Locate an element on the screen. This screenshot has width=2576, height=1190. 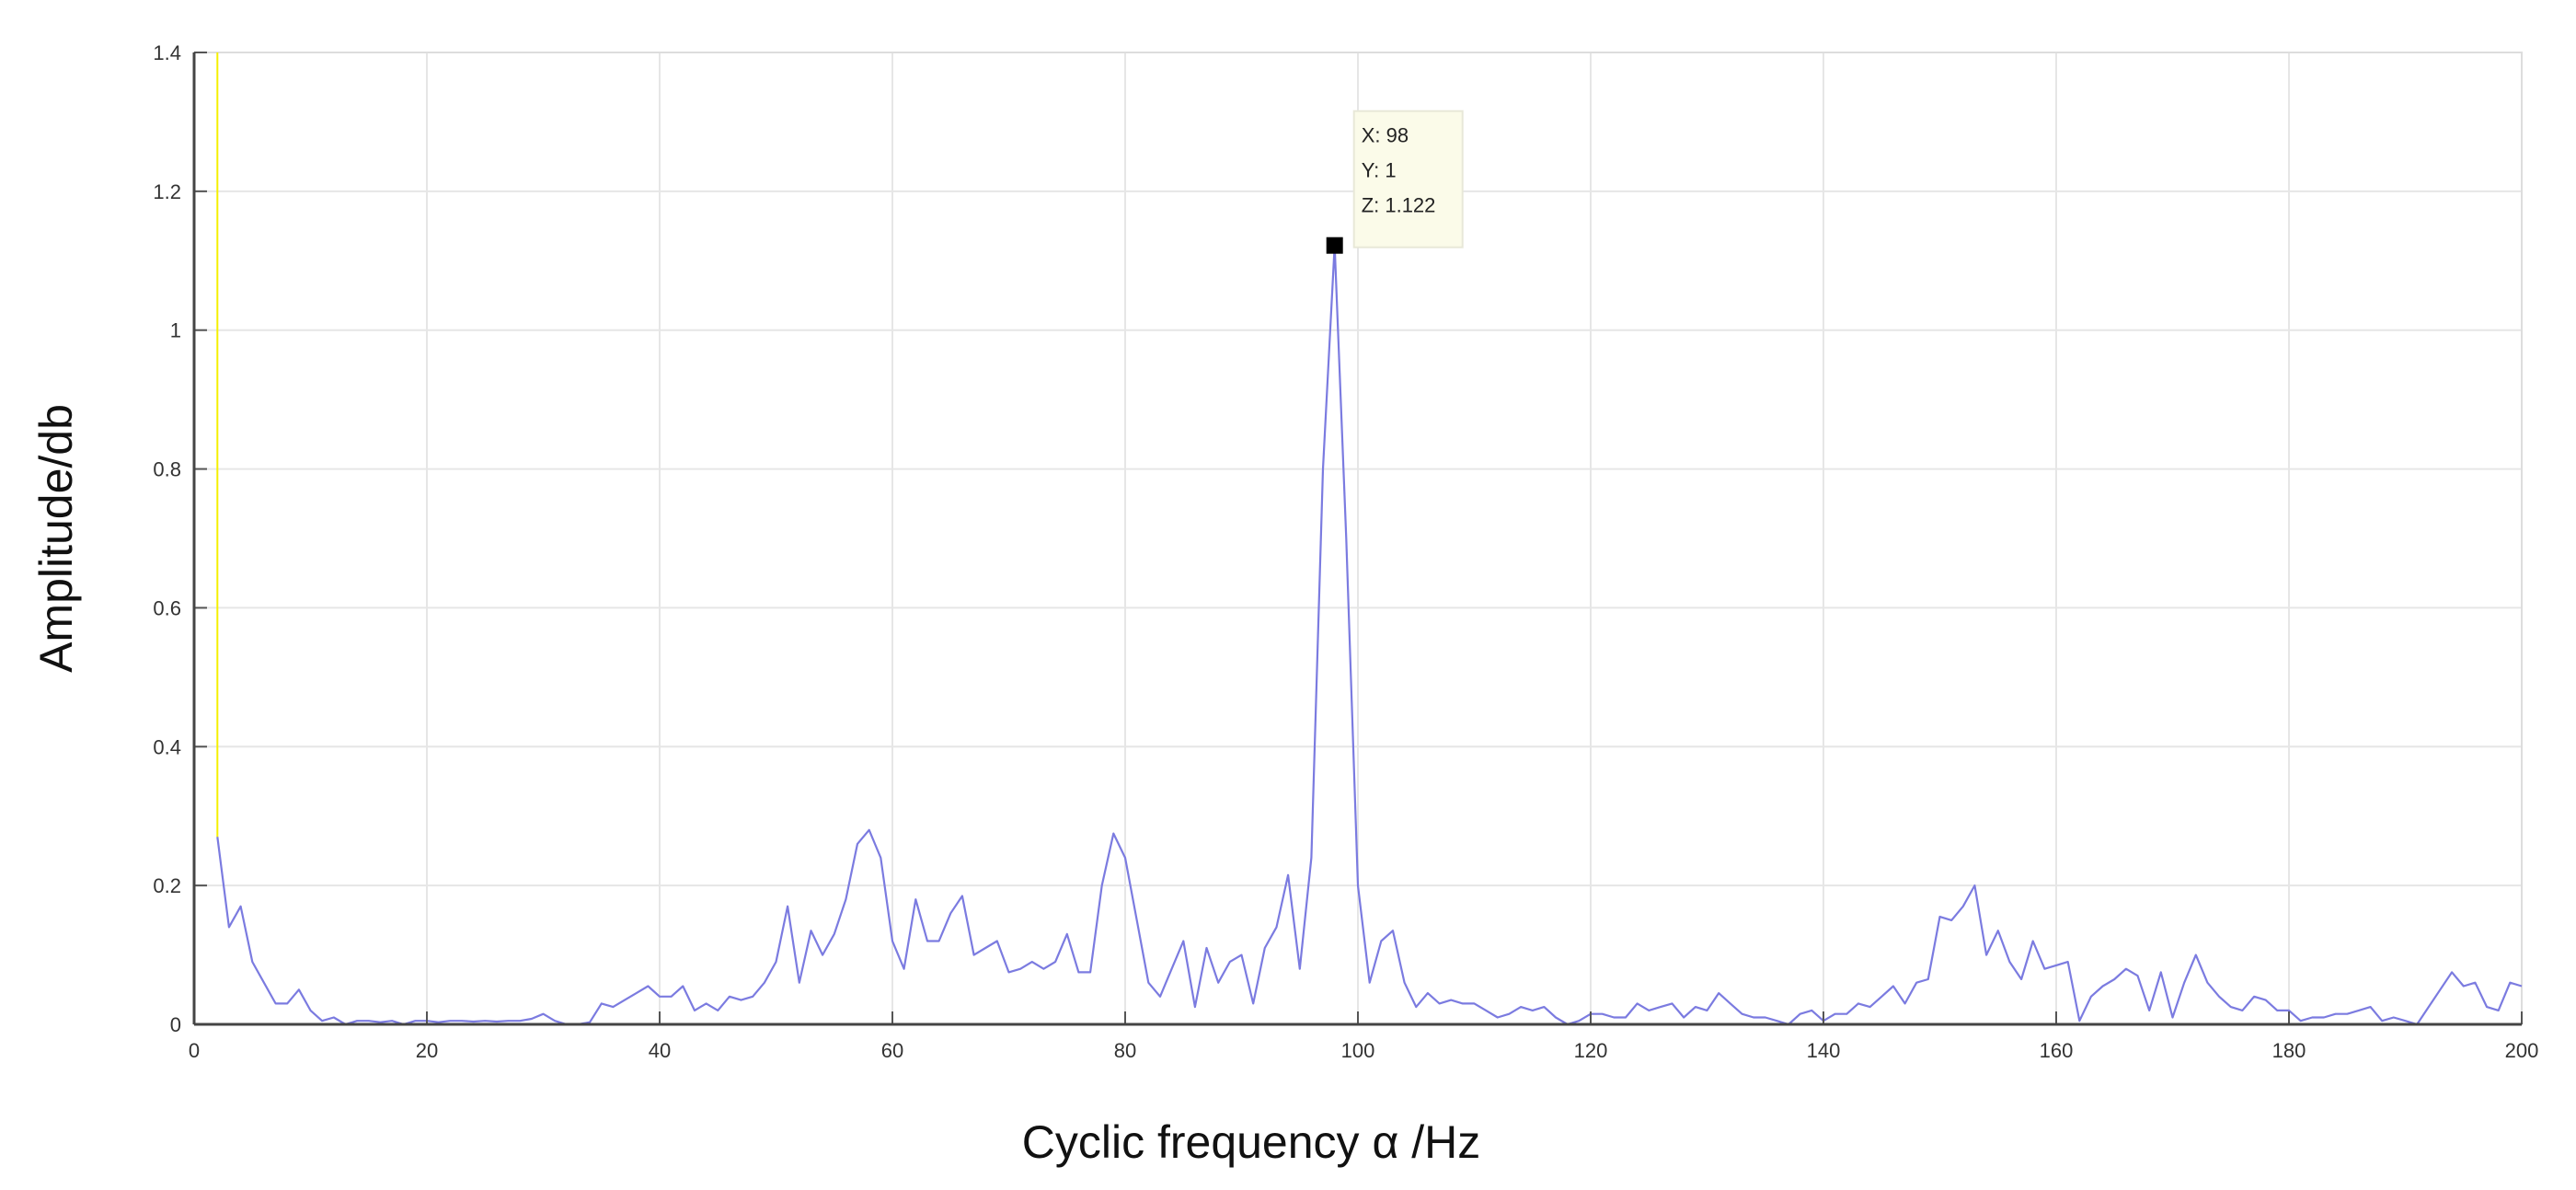
x-tick-label: 60 is located at coordinates (892, 1050).